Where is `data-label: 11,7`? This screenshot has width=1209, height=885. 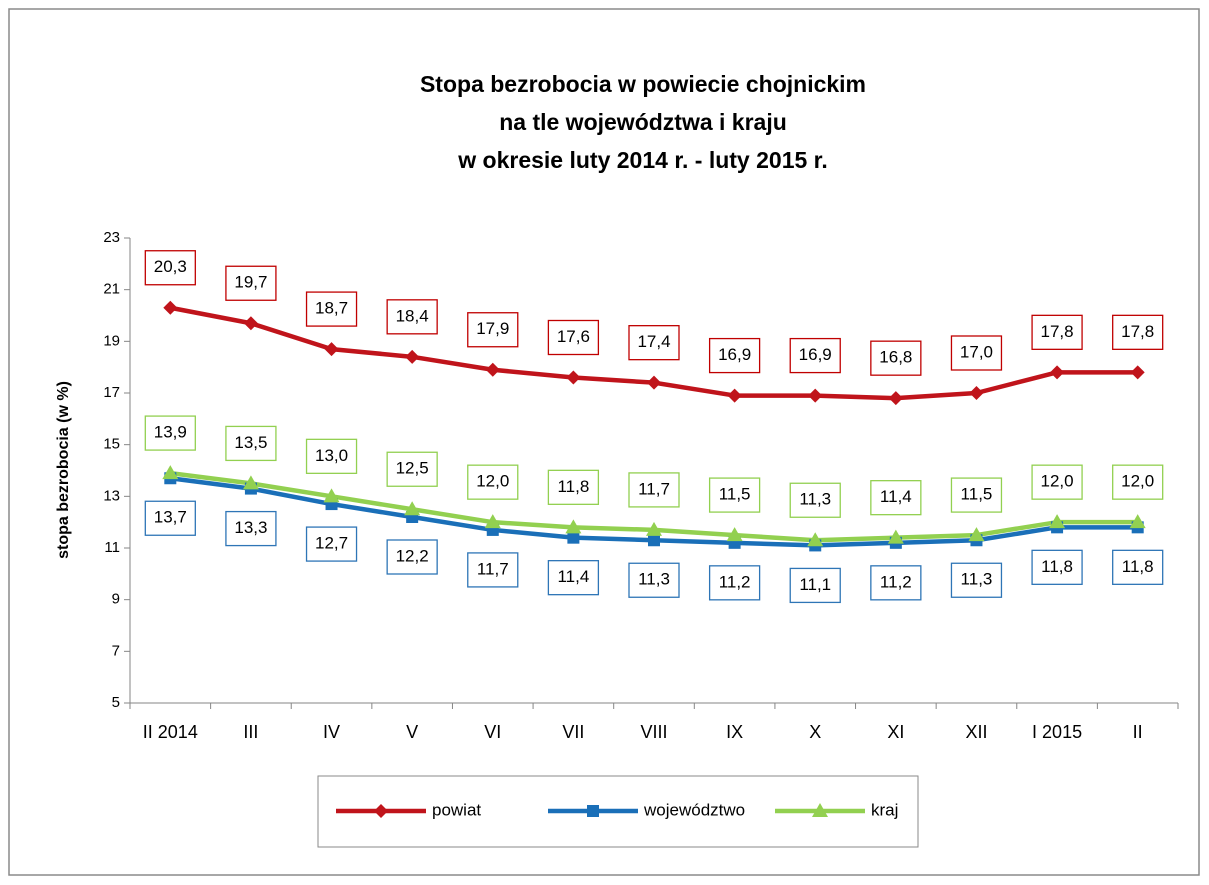 data-label: 11,7 is located at coordinates (654, 488).